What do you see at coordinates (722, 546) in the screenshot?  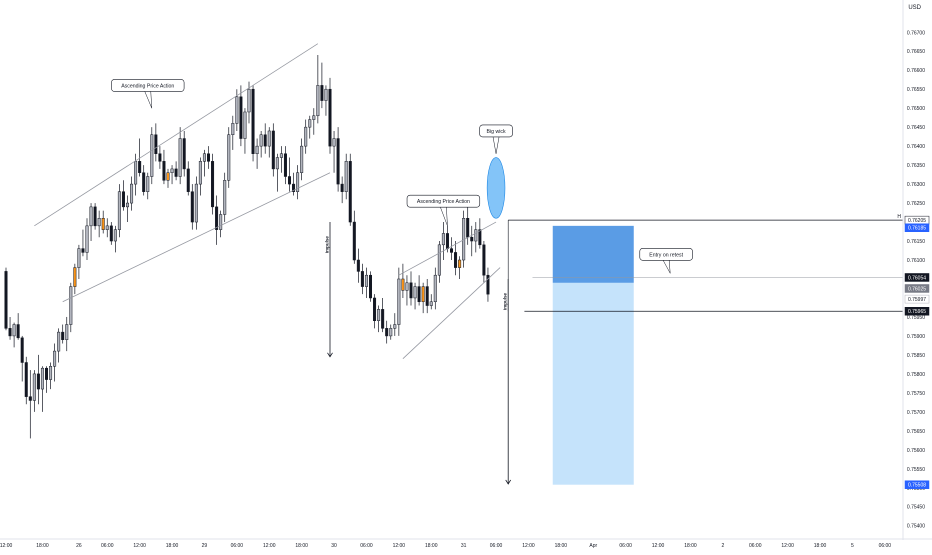 I see `x-tick-label: 2` at bounding box center [722, 546].